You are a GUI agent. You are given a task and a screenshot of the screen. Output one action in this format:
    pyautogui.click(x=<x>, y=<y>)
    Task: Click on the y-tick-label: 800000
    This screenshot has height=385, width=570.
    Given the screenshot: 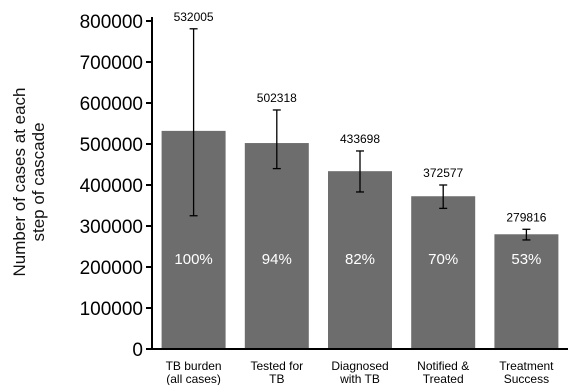 What is the action you would take?
    pyautogui.click(x=111, y=22)
    